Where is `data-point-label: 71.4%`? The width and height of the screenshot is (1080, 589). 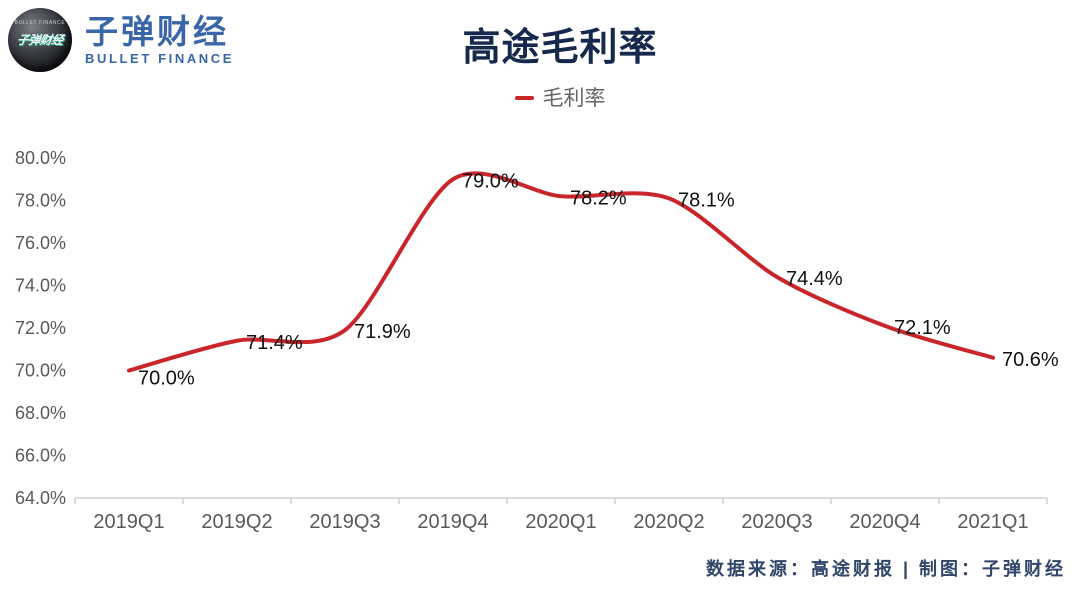
data-point-label: 71.4% is located at coordinates (274, 343).